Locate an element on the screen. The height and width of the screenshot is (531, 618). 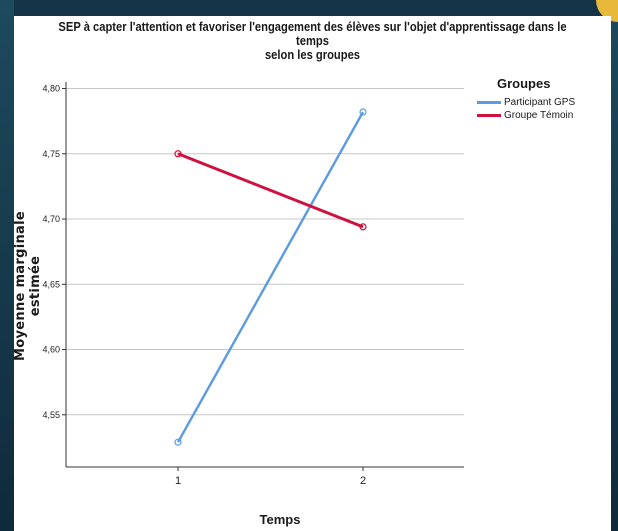
legend-title: Groupes is located at coordinates (524, 83).